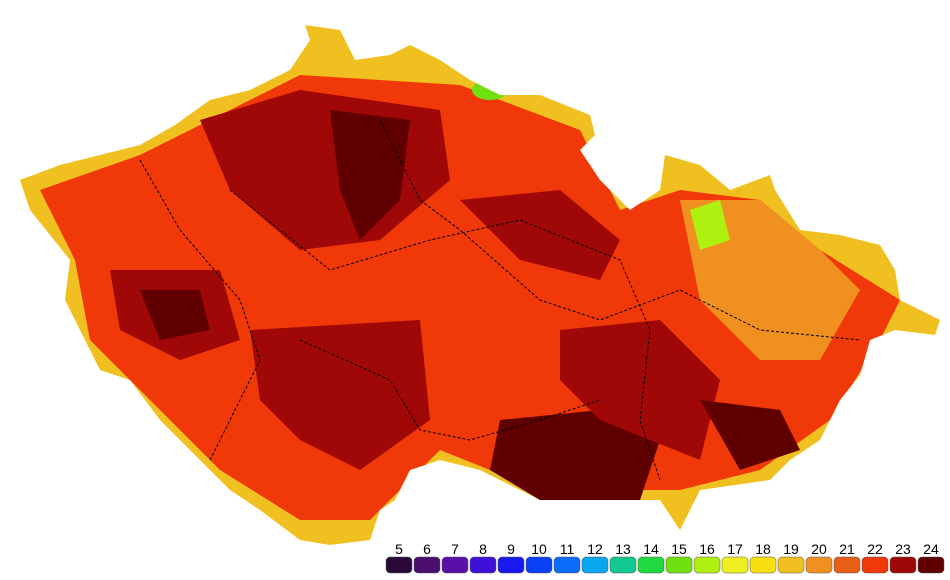 The height and width of the screenshot is (580, 950). What do you see at coordinates (595, 549) in the screenshot?
I see `legend-label: 12` at bounding box center [595, 549].